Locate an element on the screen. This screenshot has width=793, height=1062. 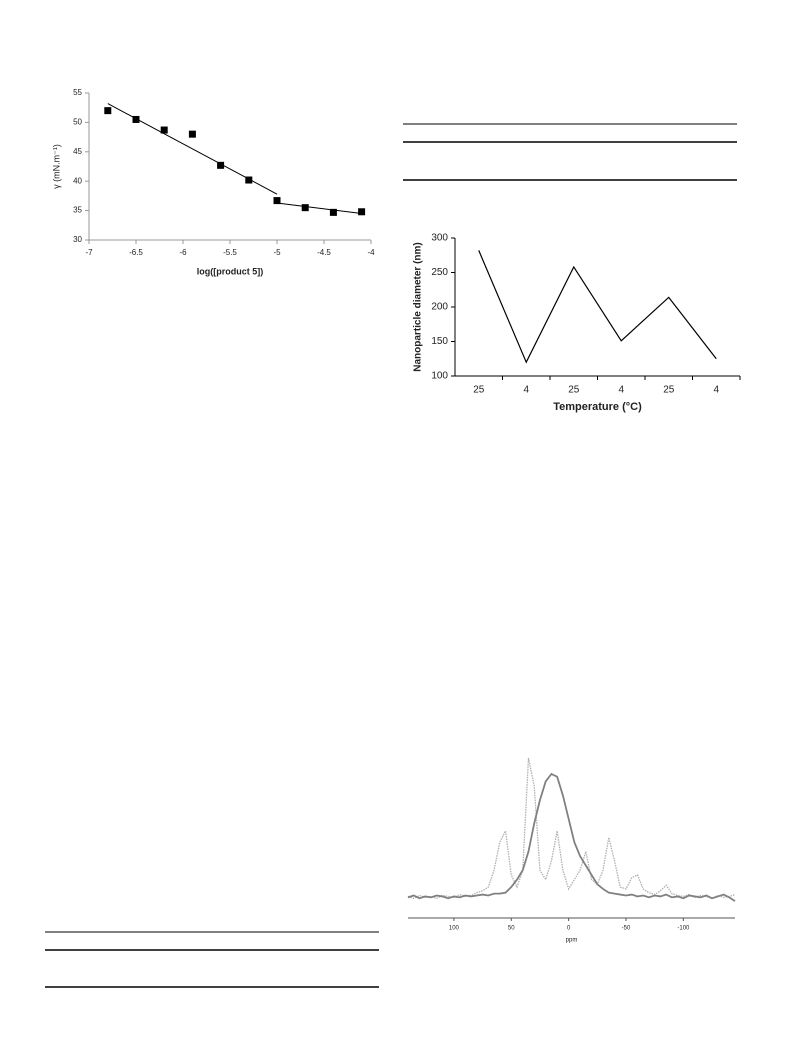
spectrum-line is located at coordinates (571, 837).